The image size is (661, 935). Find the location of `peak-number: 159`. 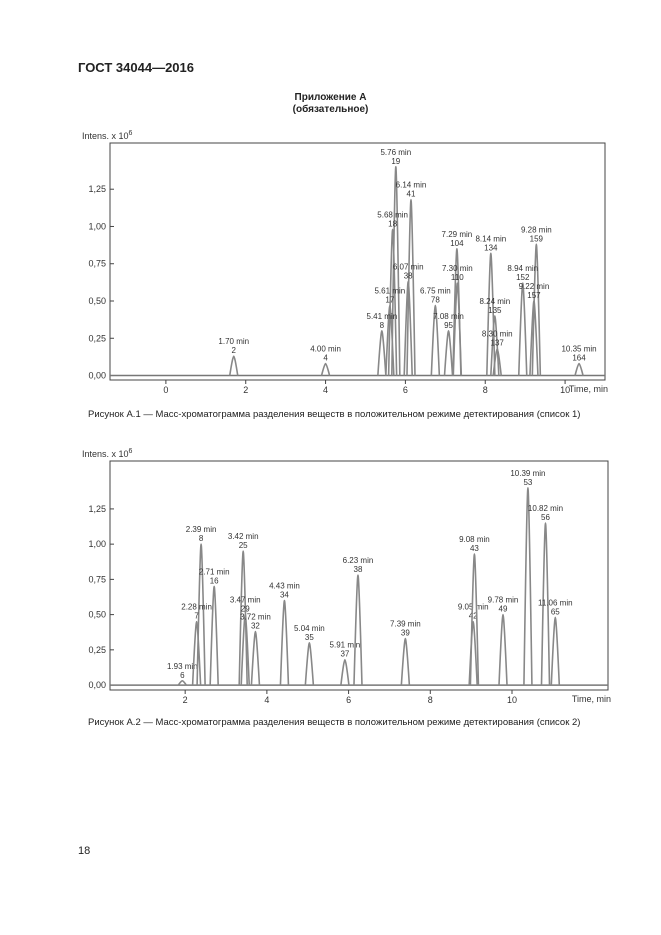

peak-number: 159 is located at coordinates (537, 238).